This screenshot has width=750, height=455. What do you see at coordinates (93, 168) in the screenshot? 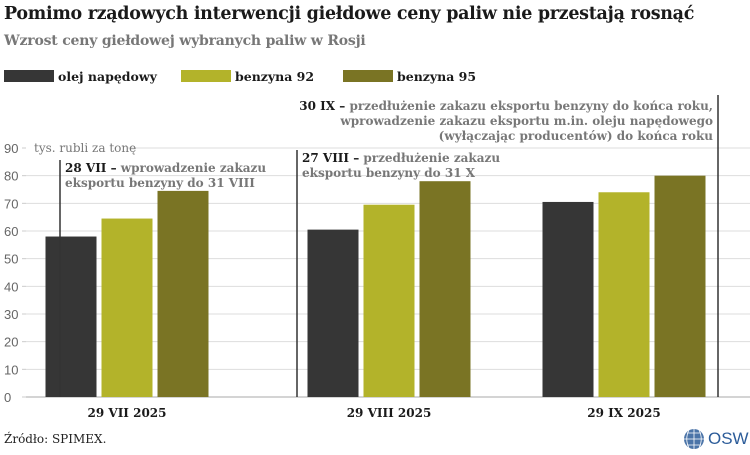
I see `annotation-date: 28 VII –` at bounding box center [93, 168].